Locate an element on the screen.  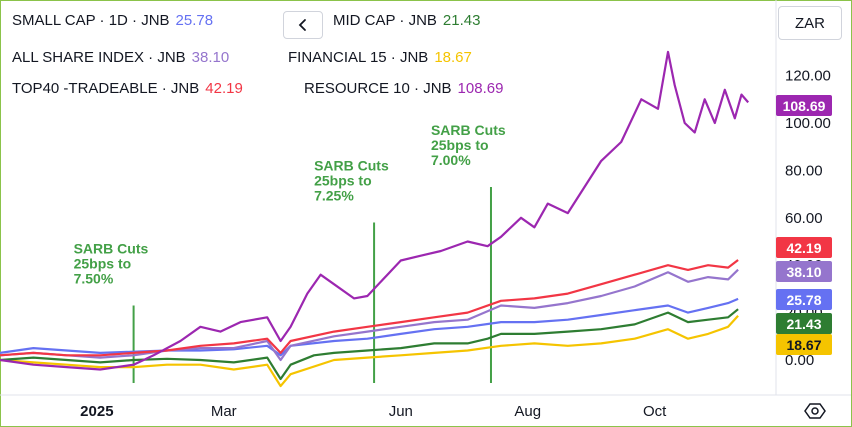
x-tick-label: Mar is located at coordinates (224, 411).